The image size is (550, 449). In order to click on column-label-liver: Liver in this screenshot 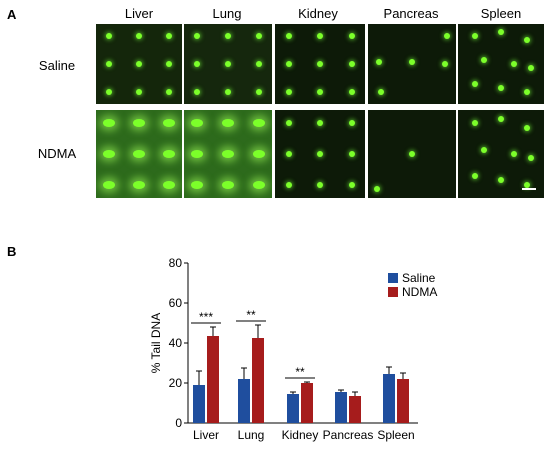, I will do `click(139, 13)`.